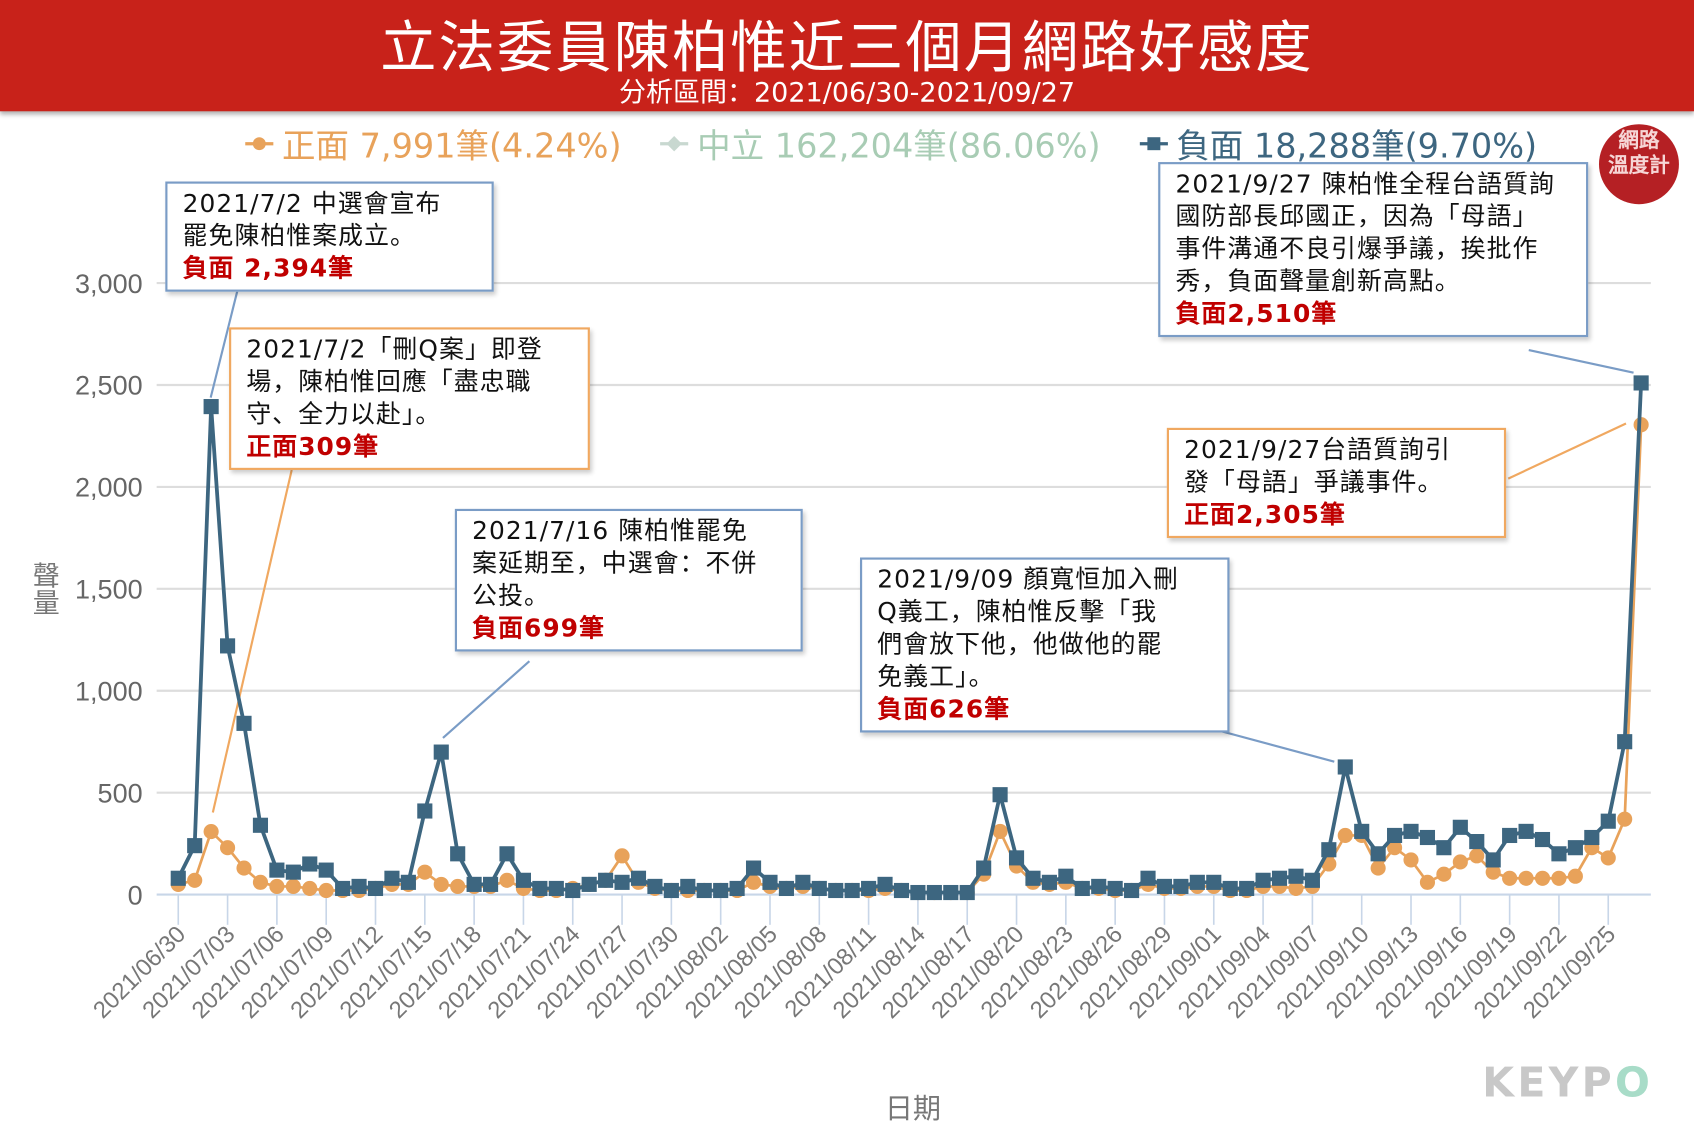  I want to click on annotation-text: 2021/7/2 中選會宣布 罷免陳柏惟案成立。, so click(312, 220).